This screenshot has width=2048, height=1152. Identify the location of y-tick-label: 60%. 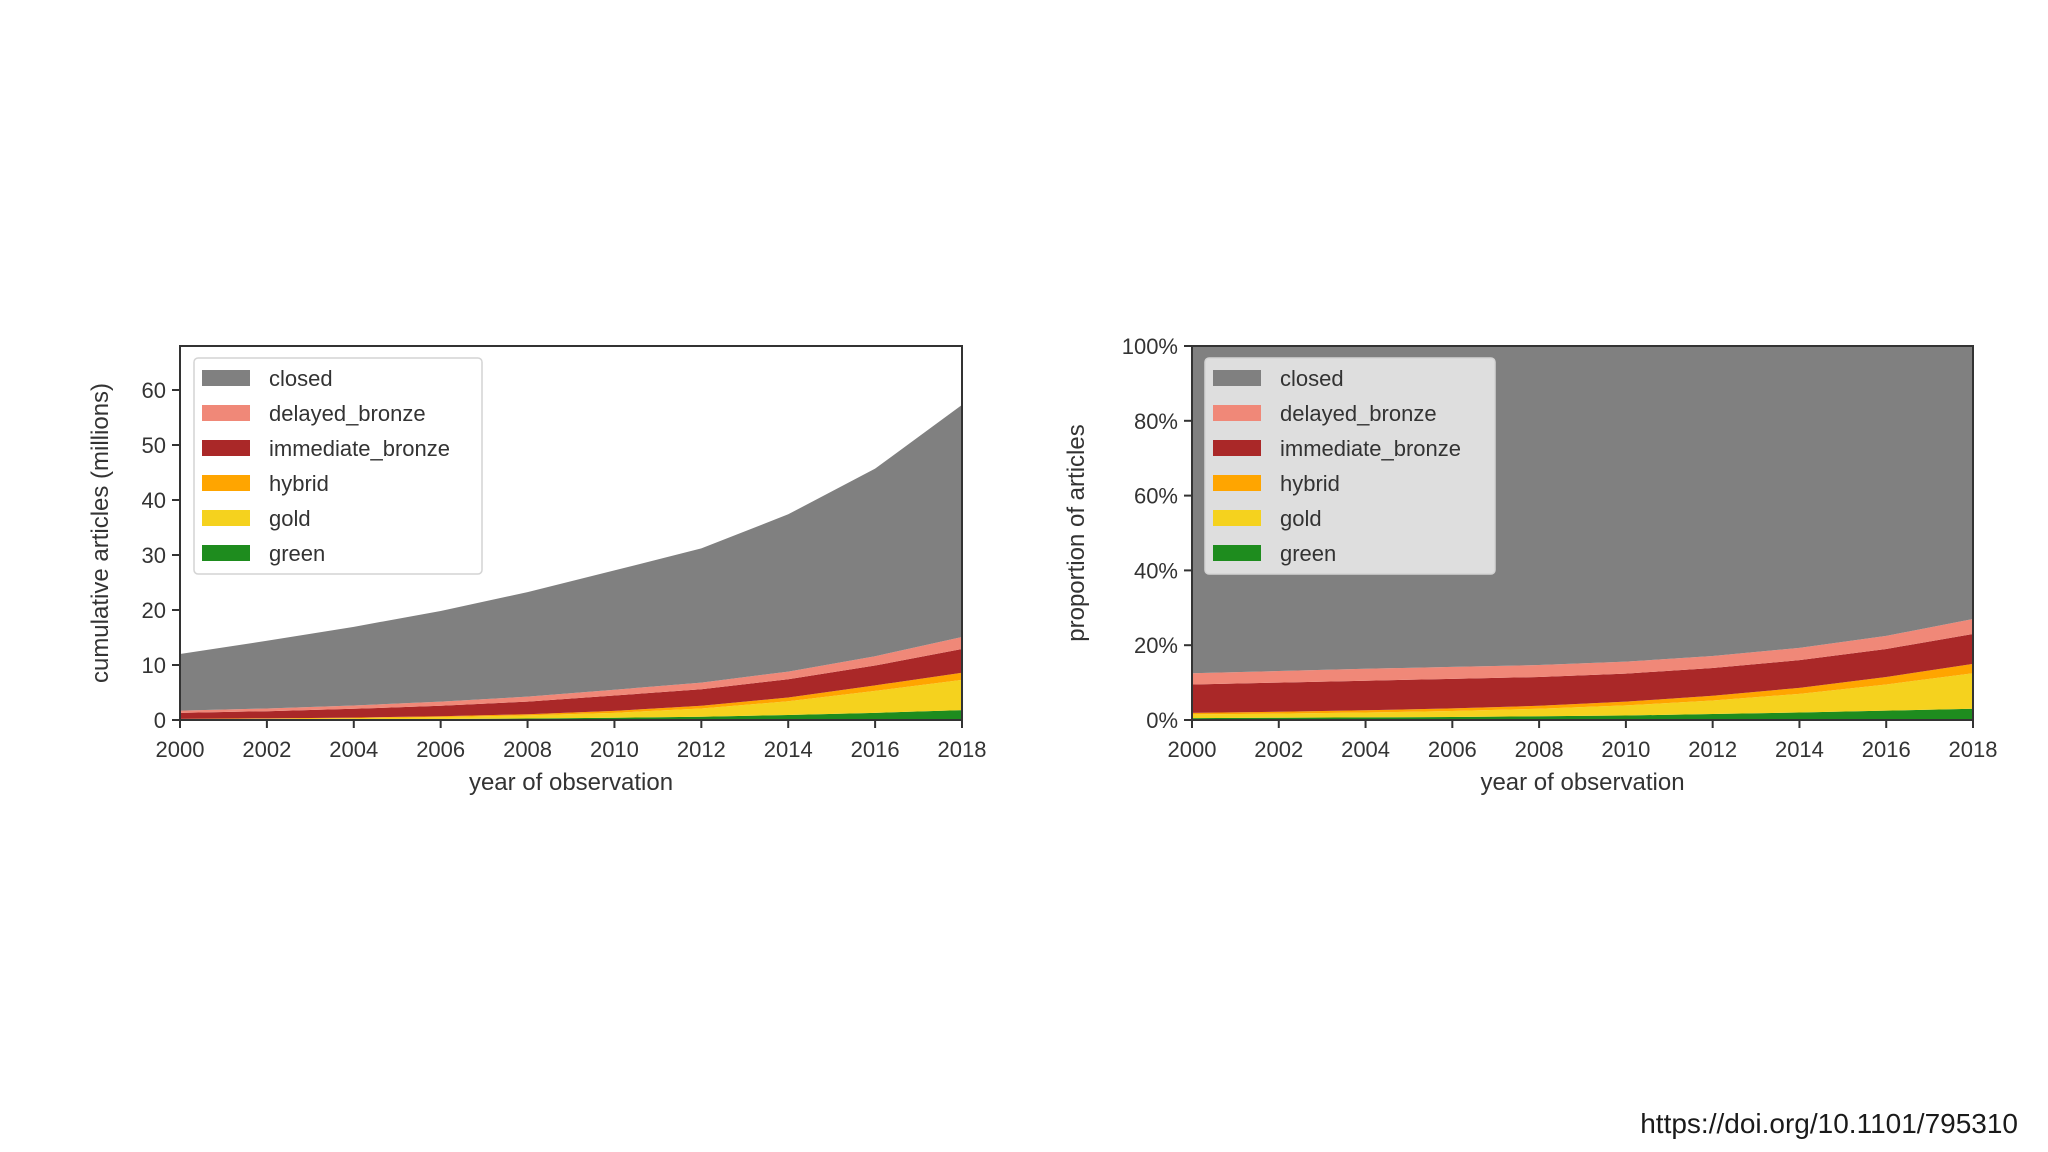
(1156, 496).